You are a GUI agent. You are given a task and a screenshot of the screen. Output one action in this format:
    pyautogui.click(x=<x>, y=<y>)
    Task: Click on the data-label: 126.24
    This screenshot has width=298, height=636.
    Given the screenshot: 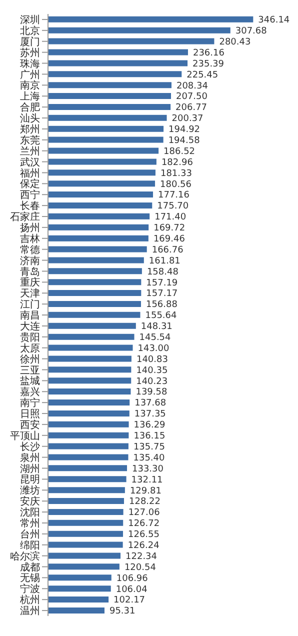 What is the action you would take?
    pyautogui.click(x=144, y=545)
    